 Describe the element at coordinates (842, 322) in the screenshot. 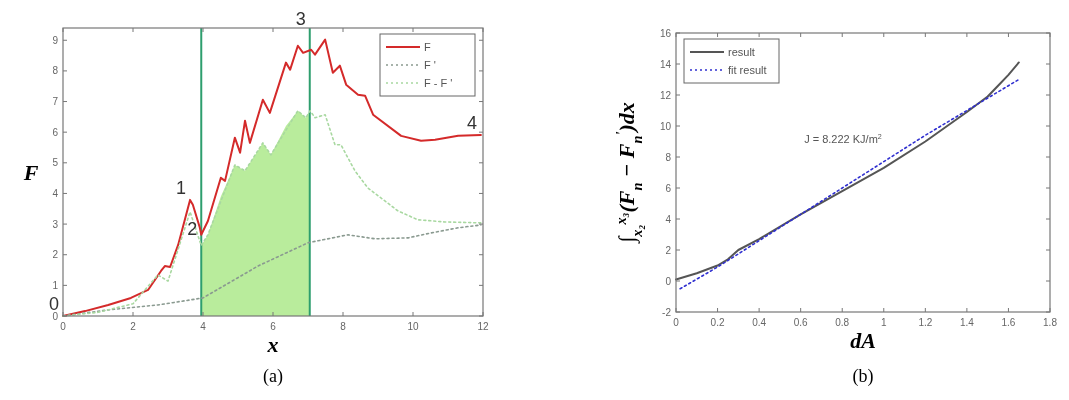

I see `x-tick-label: 0.8` at that location.